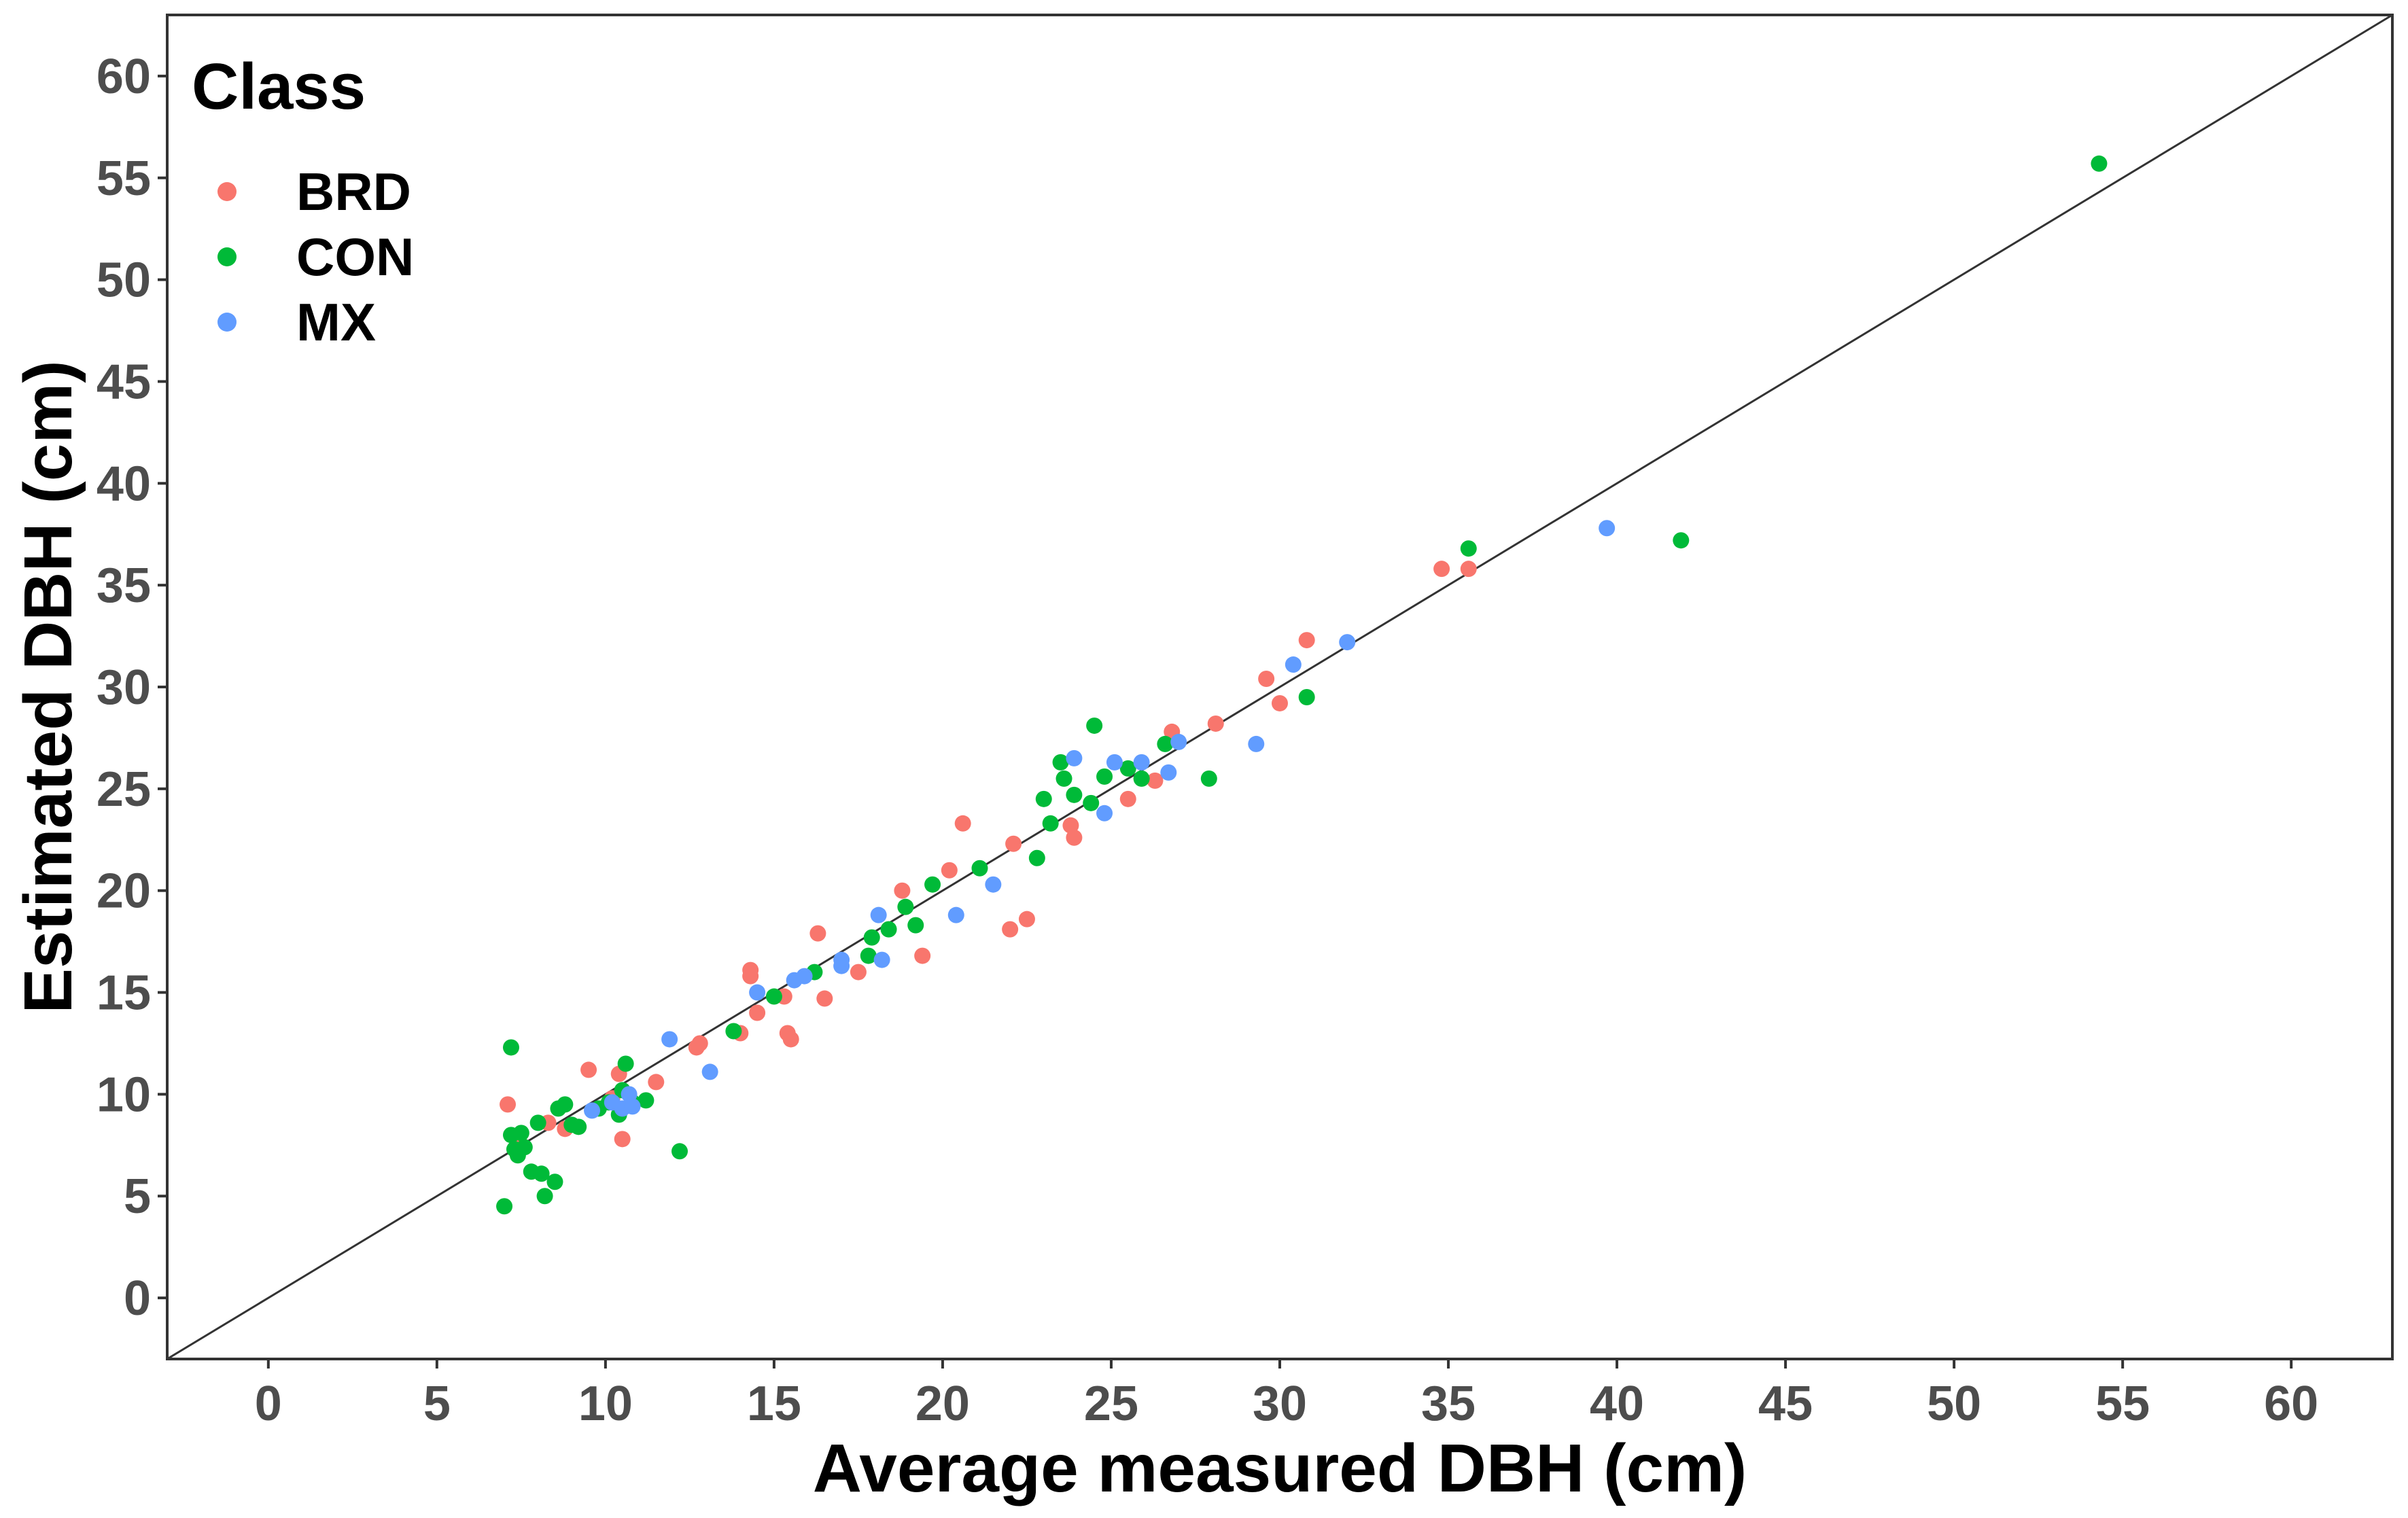  What do you see at coordinates (227, 322) in the screenshot?
I see `legend-key-mx` at bounding box center [227, 322].